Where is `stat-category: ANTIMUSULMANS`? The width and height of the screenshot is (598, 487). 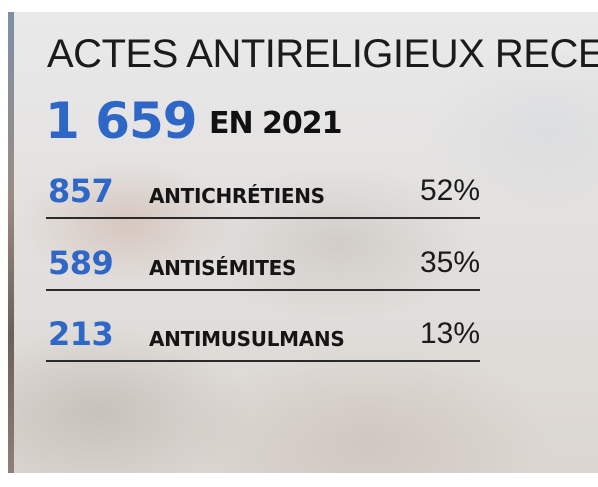
stat-category: ANTIMUSULMANS is located at coordinates (247, 339).